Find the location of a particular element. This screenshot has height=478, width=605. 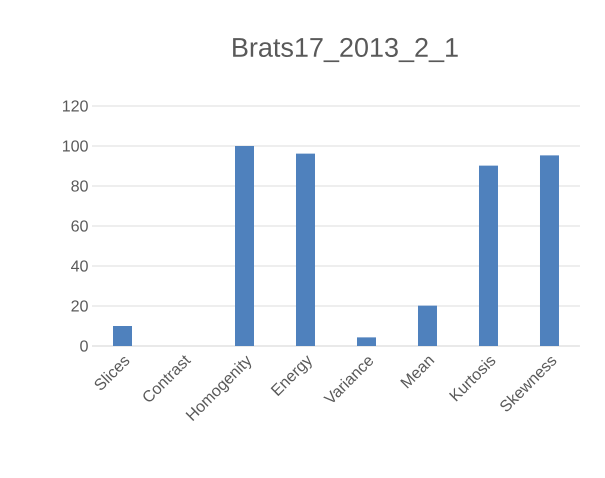

y-tick-label: 0 is located at coordinates (84, 346).